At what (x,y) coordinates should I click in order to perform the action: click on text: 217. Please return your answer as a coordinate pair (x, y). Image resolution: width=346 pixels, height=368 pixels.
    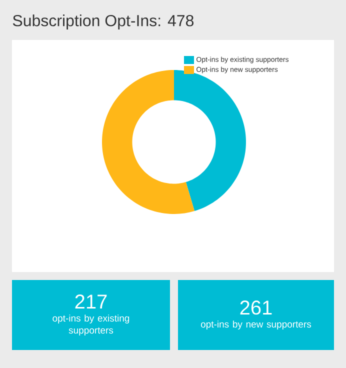
    Looking at the image, I should click on (91, 301).